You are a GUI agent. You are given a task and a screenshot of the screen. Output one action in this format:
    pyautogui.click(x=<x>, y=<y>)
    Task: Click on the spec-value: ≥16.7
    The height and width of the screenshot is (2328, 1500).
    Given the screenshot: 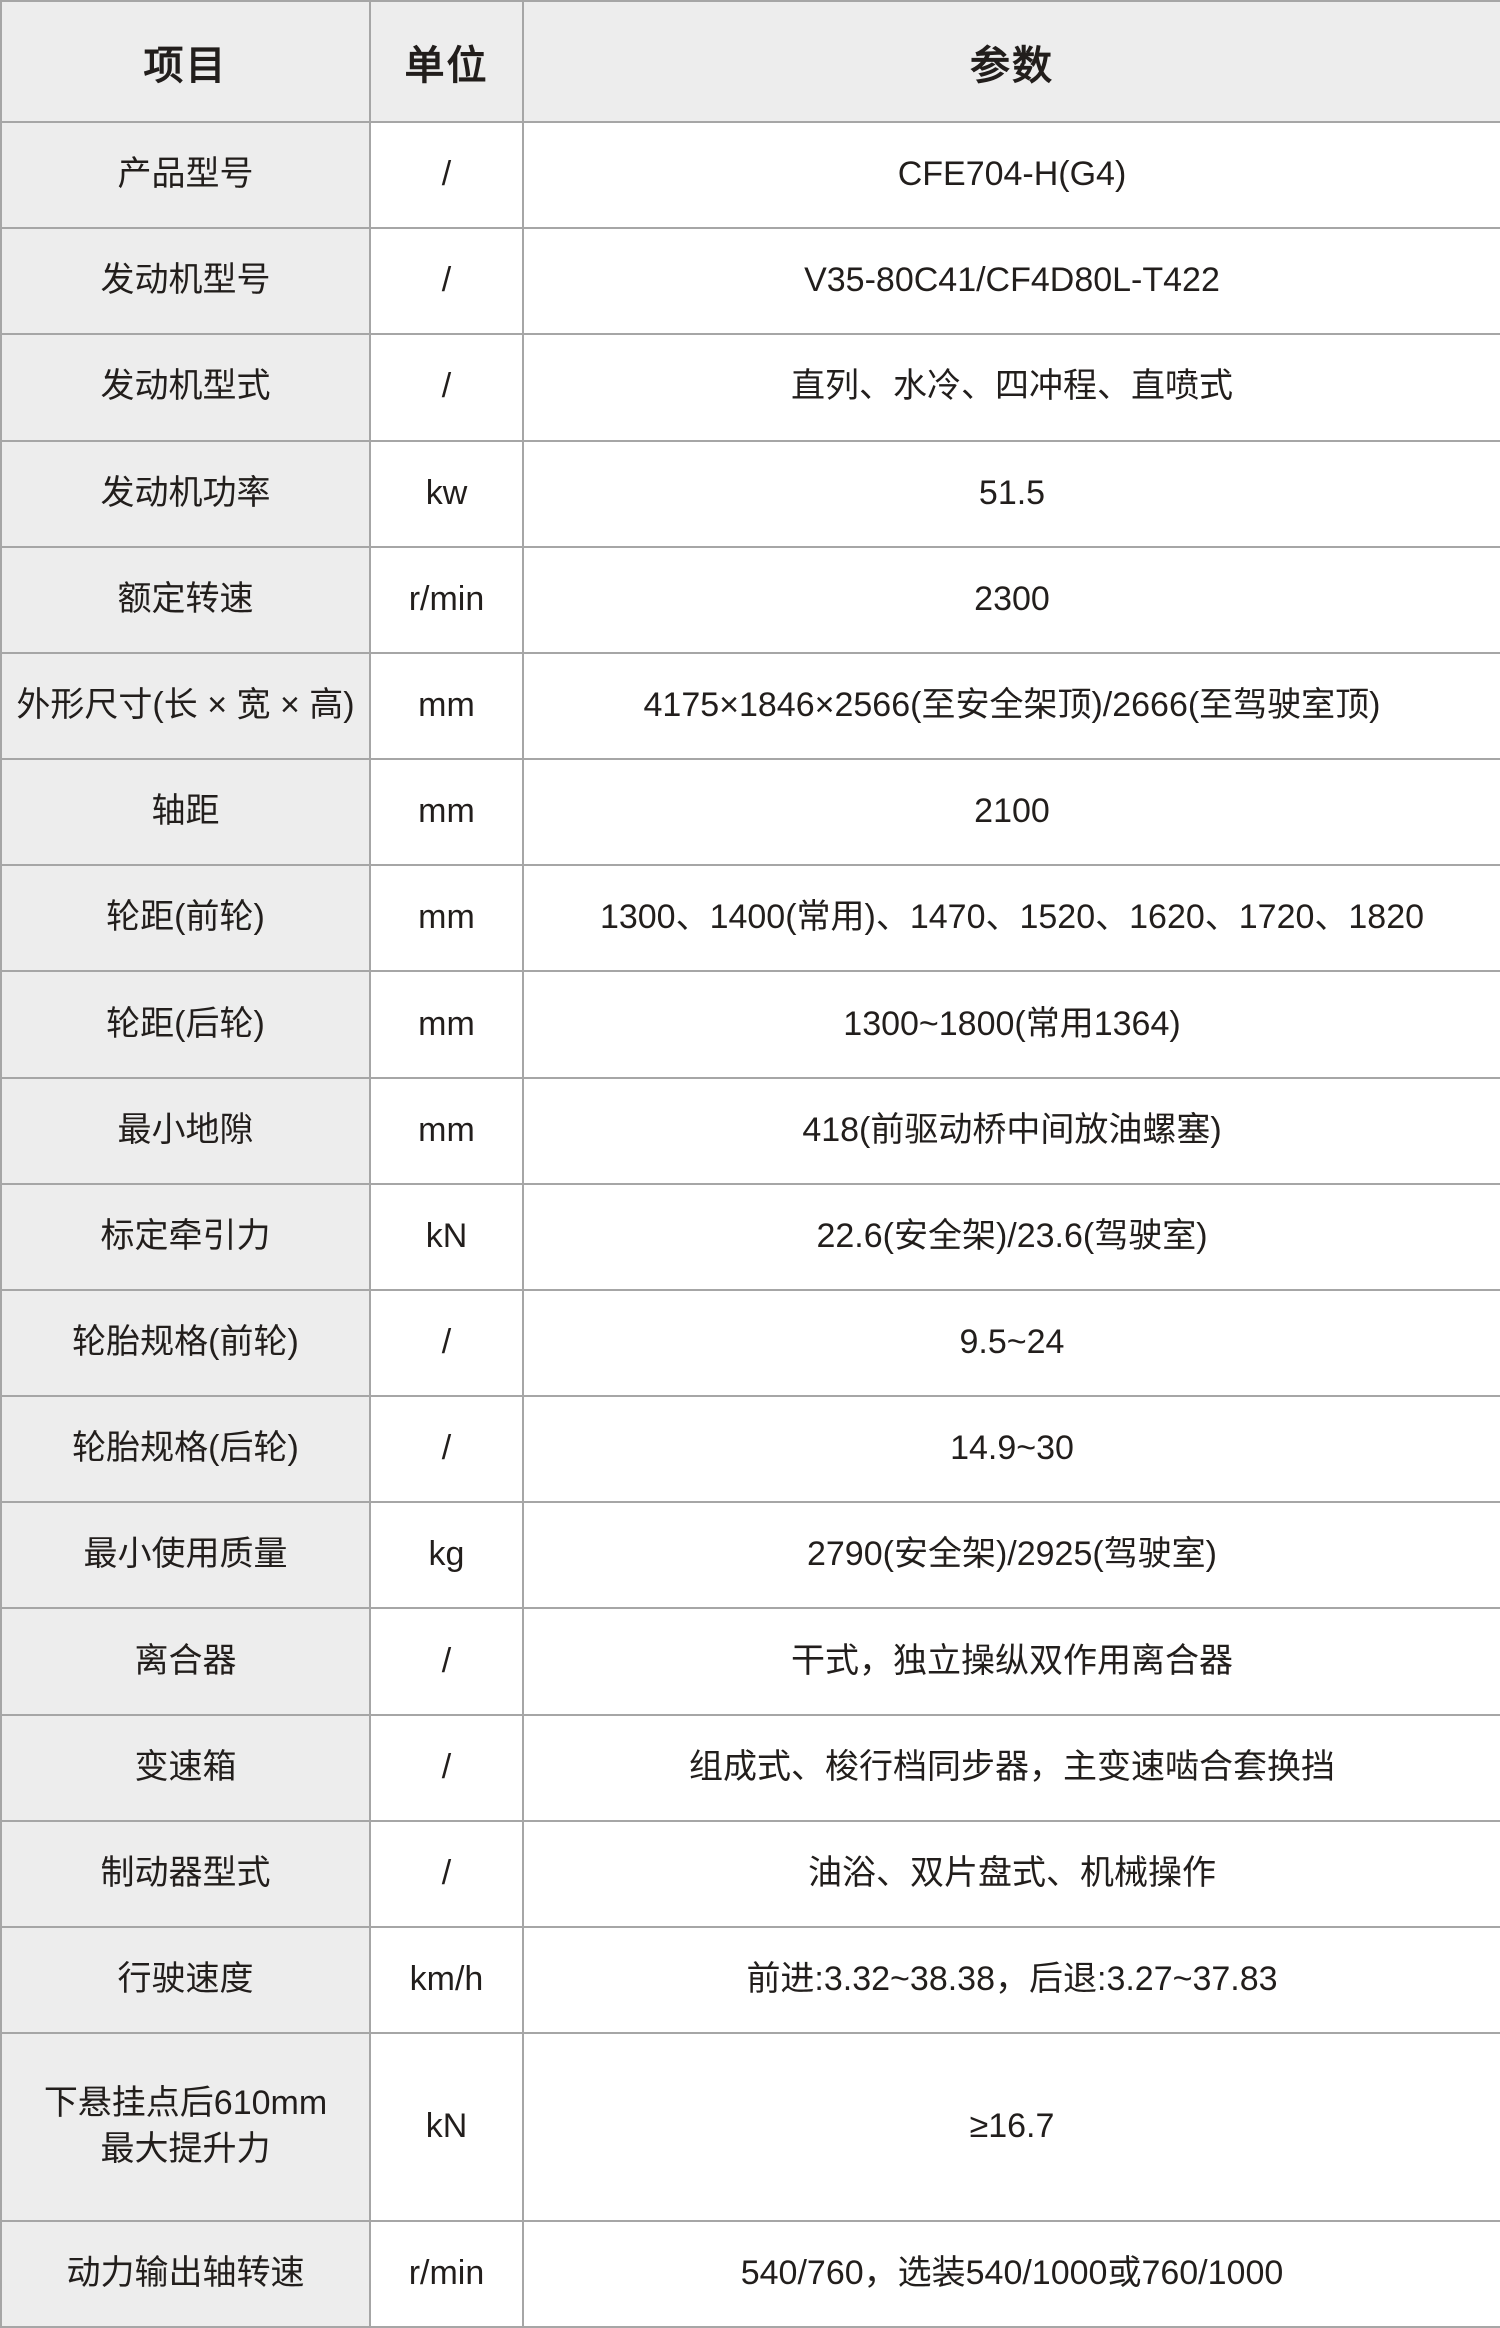 What is the action you would take?
    pyautogui.click(x=1011, y=2127)
    